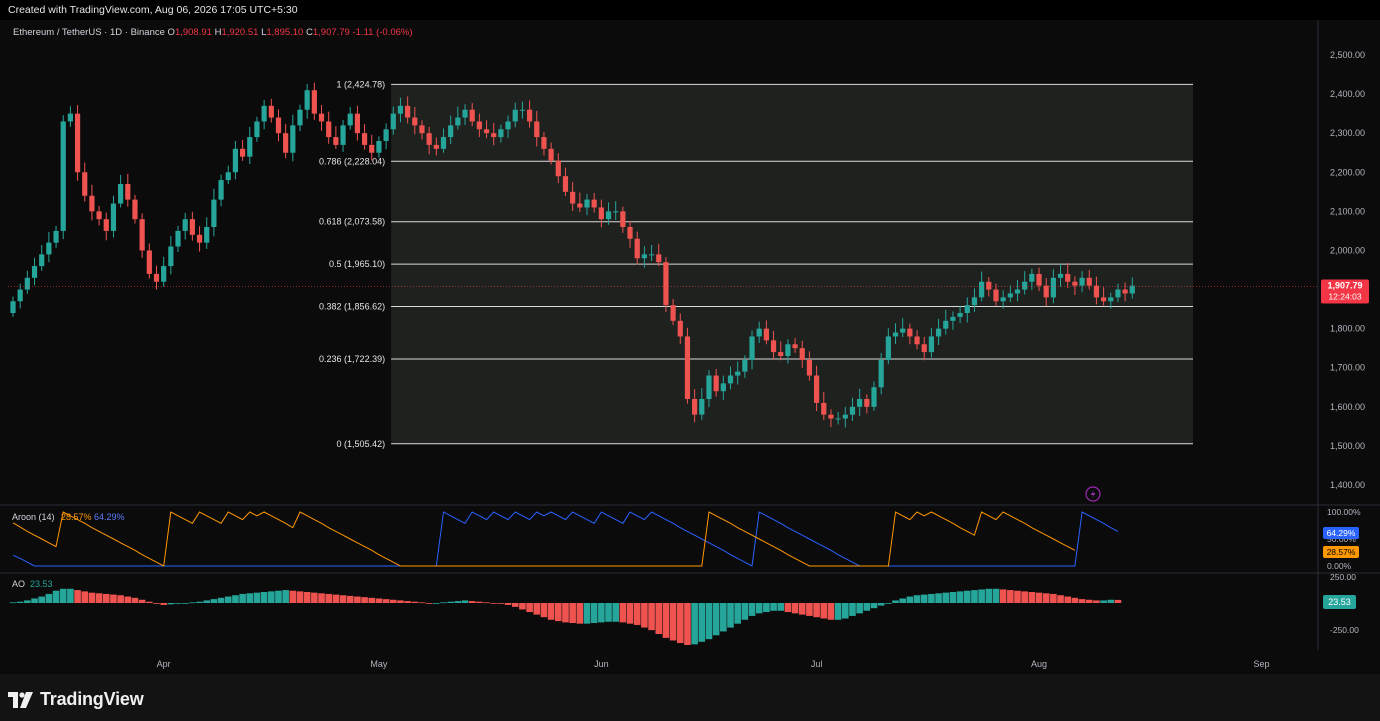  I want to click on price-tick-label: 1,500.00, so click(1347, 446).